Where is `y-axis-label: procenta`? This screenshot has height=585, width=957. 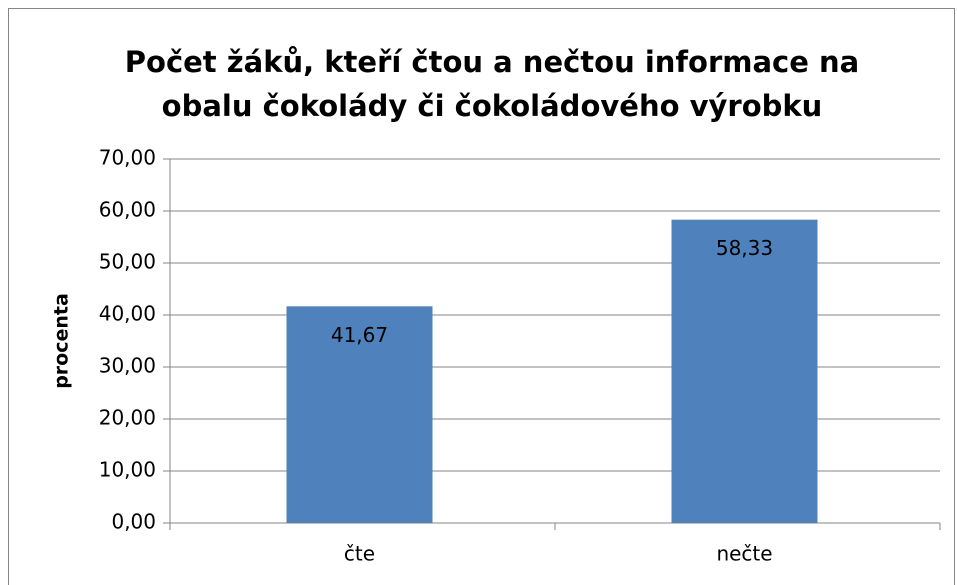
y-axis-label: procenta is located at coordinates (62, 341).